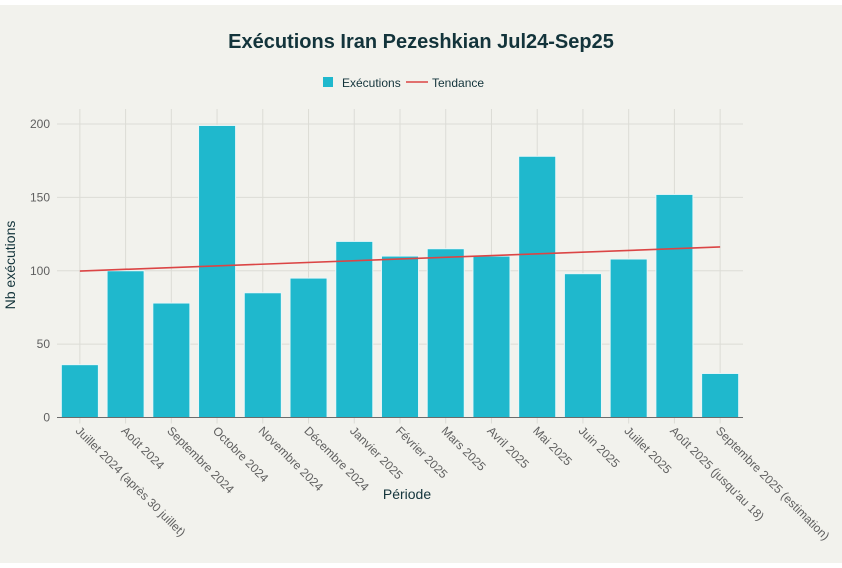 The width and height of the screenshot is (842, 568). Describe the element at coordinates (458, 83) in the screenshot. I see `legend-label-tendance: Tendance` at that location.